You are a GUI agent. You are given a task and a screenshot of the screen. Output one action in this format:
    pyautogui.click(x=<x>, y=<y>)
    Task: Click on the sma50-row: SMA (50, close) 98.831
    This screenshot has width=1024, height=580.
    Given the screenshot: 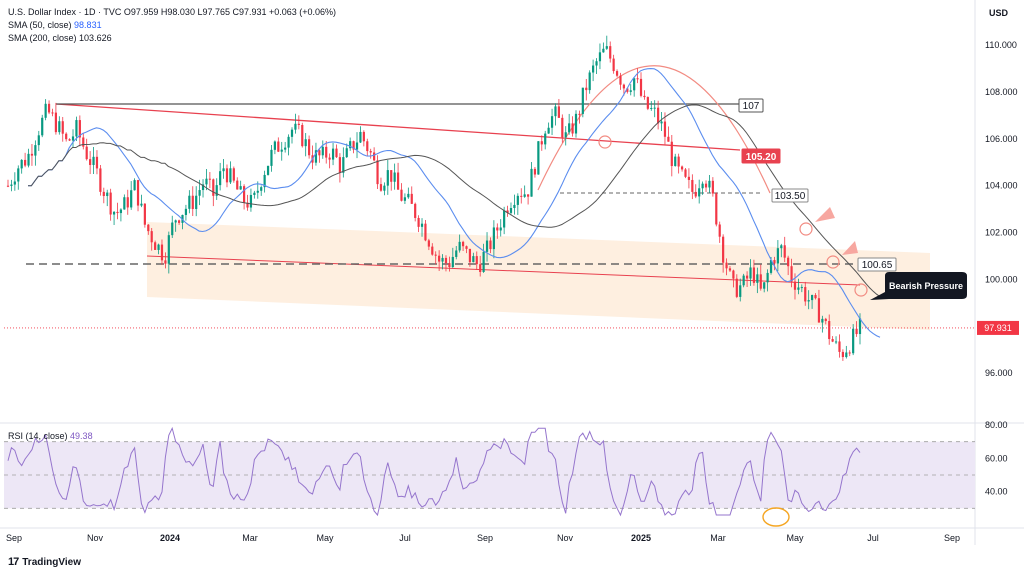 What is the action you would take?
    pyautogui.click(x=172, y=25)
    